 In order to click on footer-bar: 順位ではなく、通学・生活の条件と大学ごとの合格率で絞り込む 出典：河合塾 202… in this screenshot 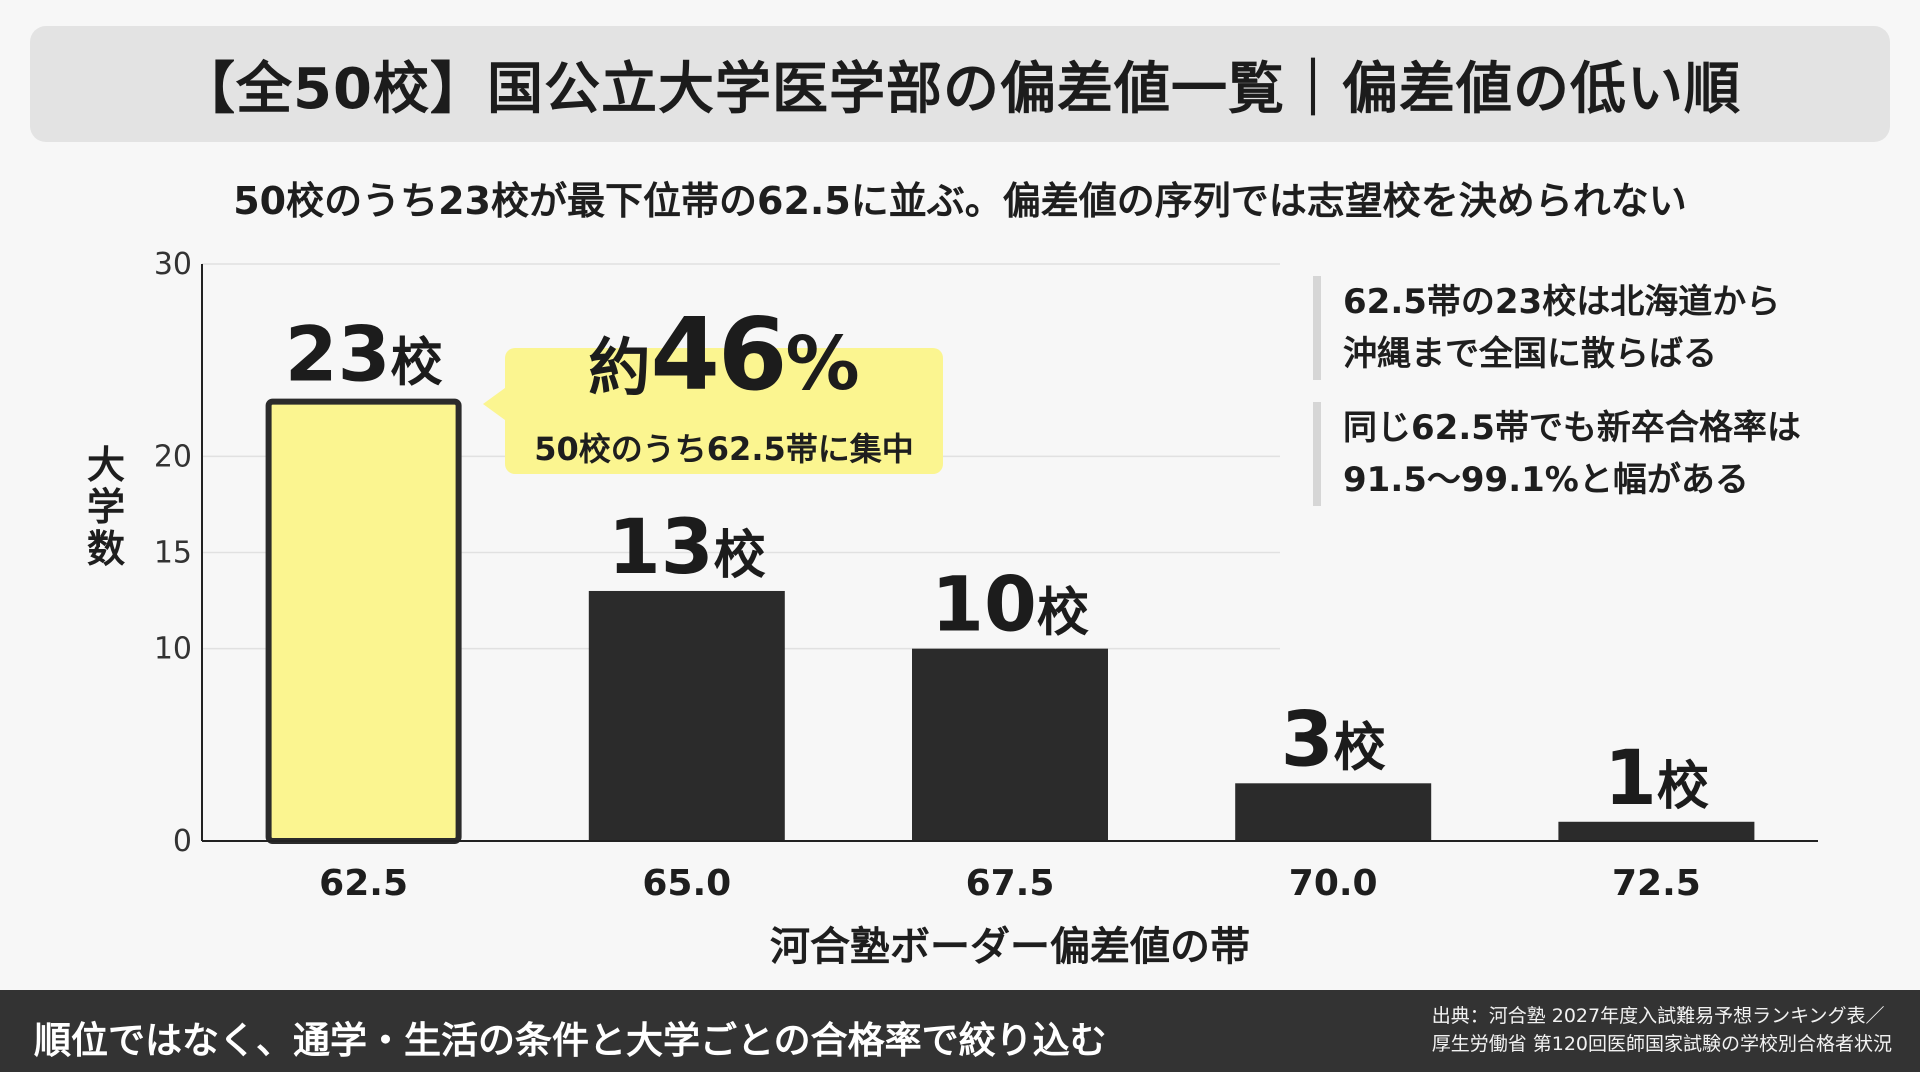, I will do `click(960, 1031)`.